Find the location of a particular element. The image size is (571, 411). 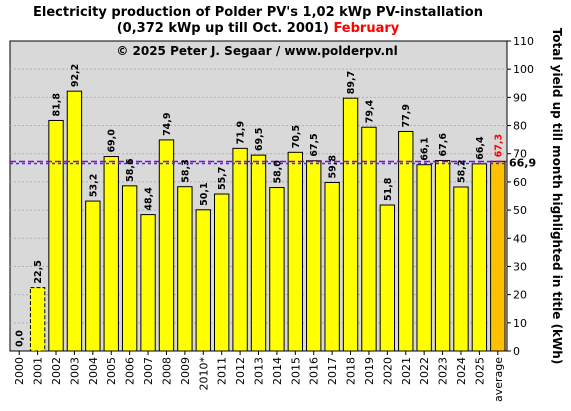

reference-line-label: 66,9 is located at coordinates (522, 162).